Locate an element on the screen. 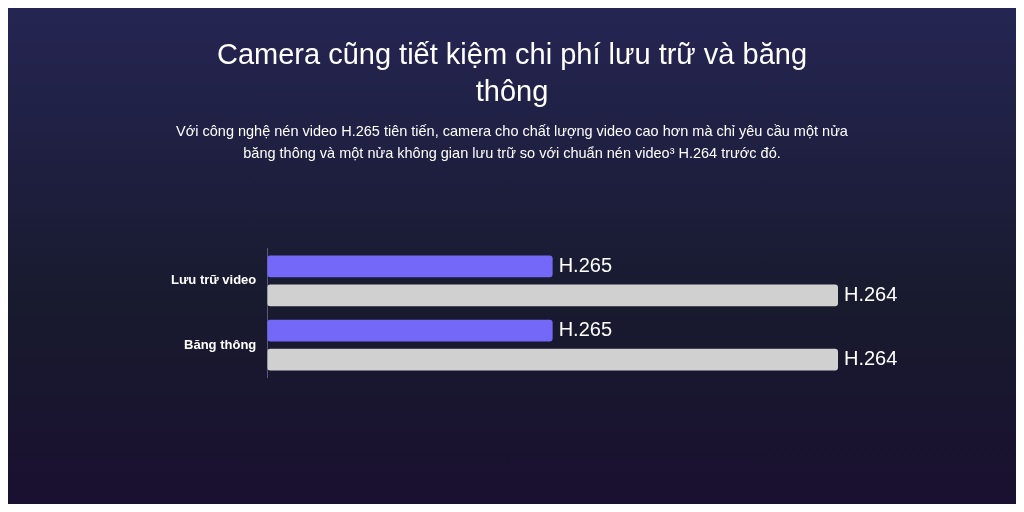 This screenshot has width=1024, height=512. series-label: H.264 is located at coordinates (871, 293).